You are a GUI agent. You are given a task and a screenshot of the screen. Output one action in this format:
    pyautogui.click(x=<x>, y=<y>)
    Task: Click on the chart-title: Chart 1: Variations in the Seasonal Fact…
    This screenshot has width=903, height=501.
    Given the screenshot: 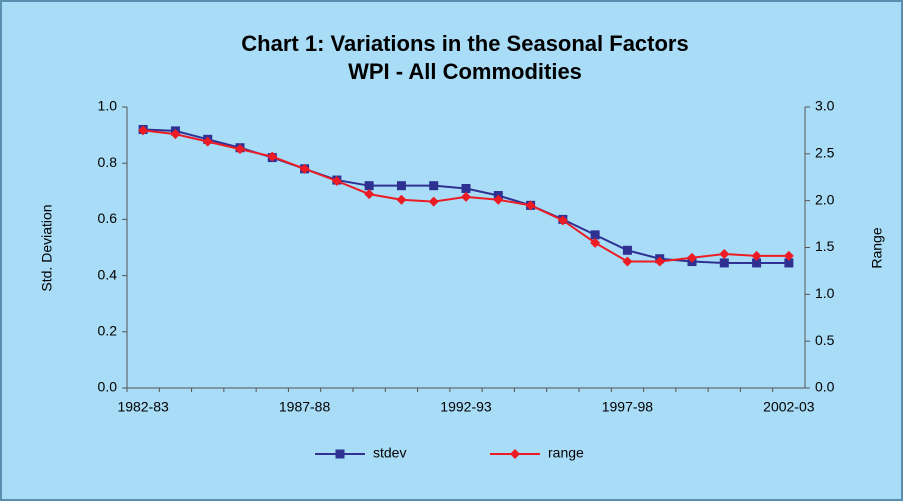 What is the action you would take?
    pyautogui.click(x=464, y=43)
    